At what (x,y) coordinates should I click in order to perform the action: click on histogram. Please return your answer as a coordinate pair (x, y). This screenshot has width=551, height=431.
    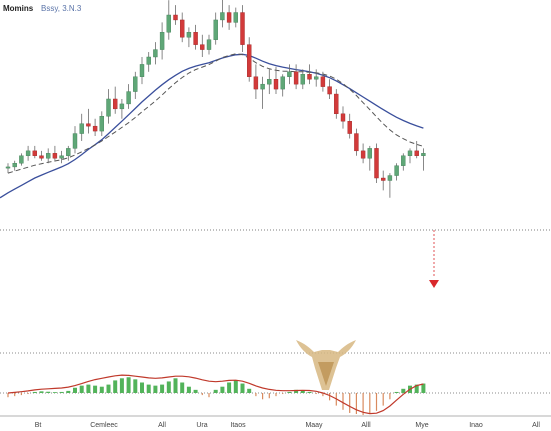
    Looking at the image, I should click on (216, 396).